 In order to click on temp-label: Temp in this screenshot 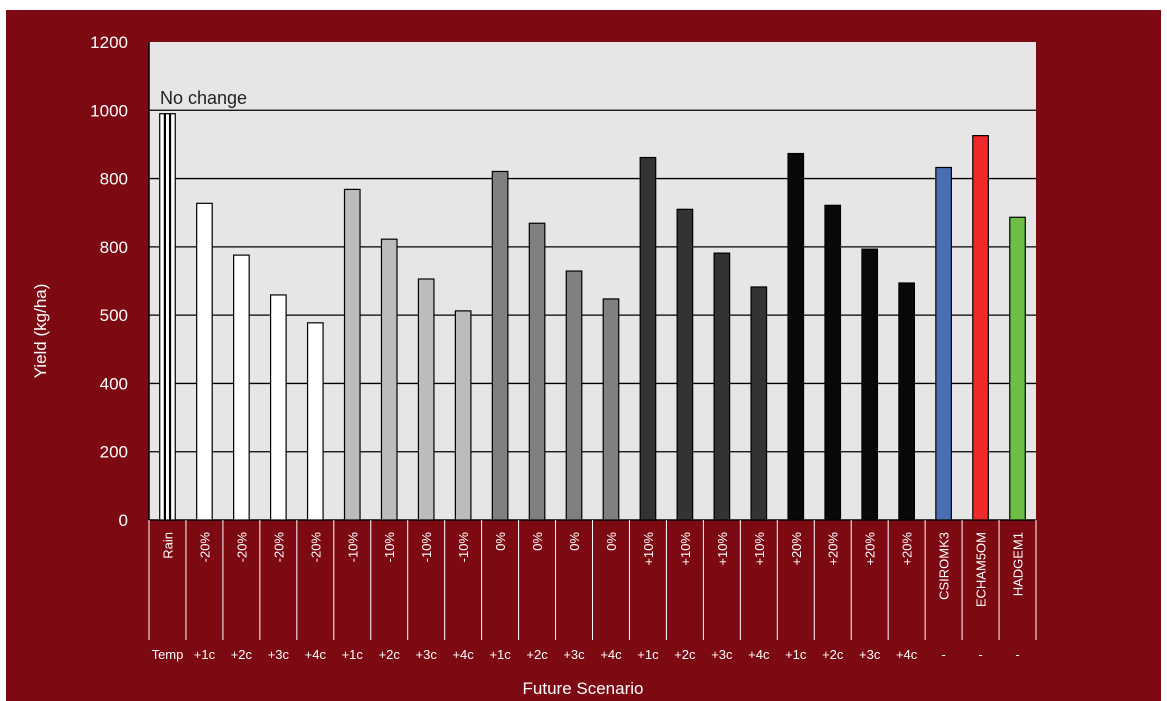, I will do `click(168, 654)`.